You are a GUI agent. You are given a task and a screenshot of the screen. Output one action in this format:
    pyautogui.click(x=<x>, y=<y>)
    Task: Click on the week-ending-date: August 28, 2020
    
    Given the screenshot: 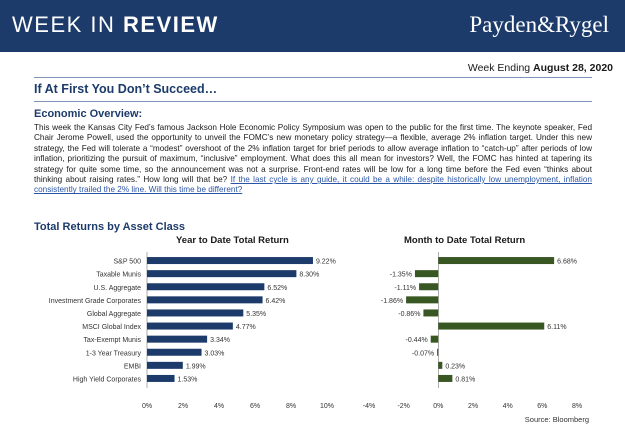 What is the action you would take?
    pyautogui.click(x=573, y=68)
    